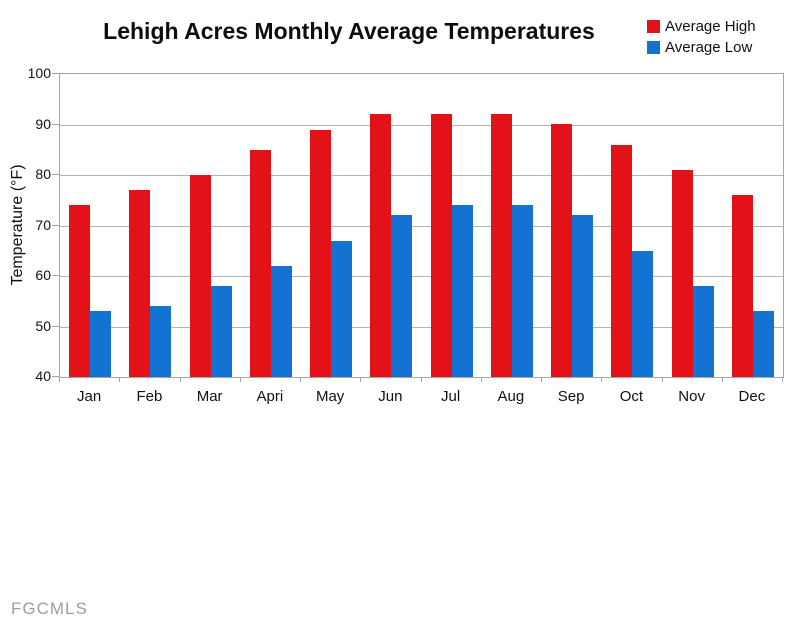 Image resolution: width=788 pixels, height=627 pixels. What do you see at coordinates (43, 376) in the screenshot?
I see `y-tick-label-40: 40` at bounding box center [43, 376].